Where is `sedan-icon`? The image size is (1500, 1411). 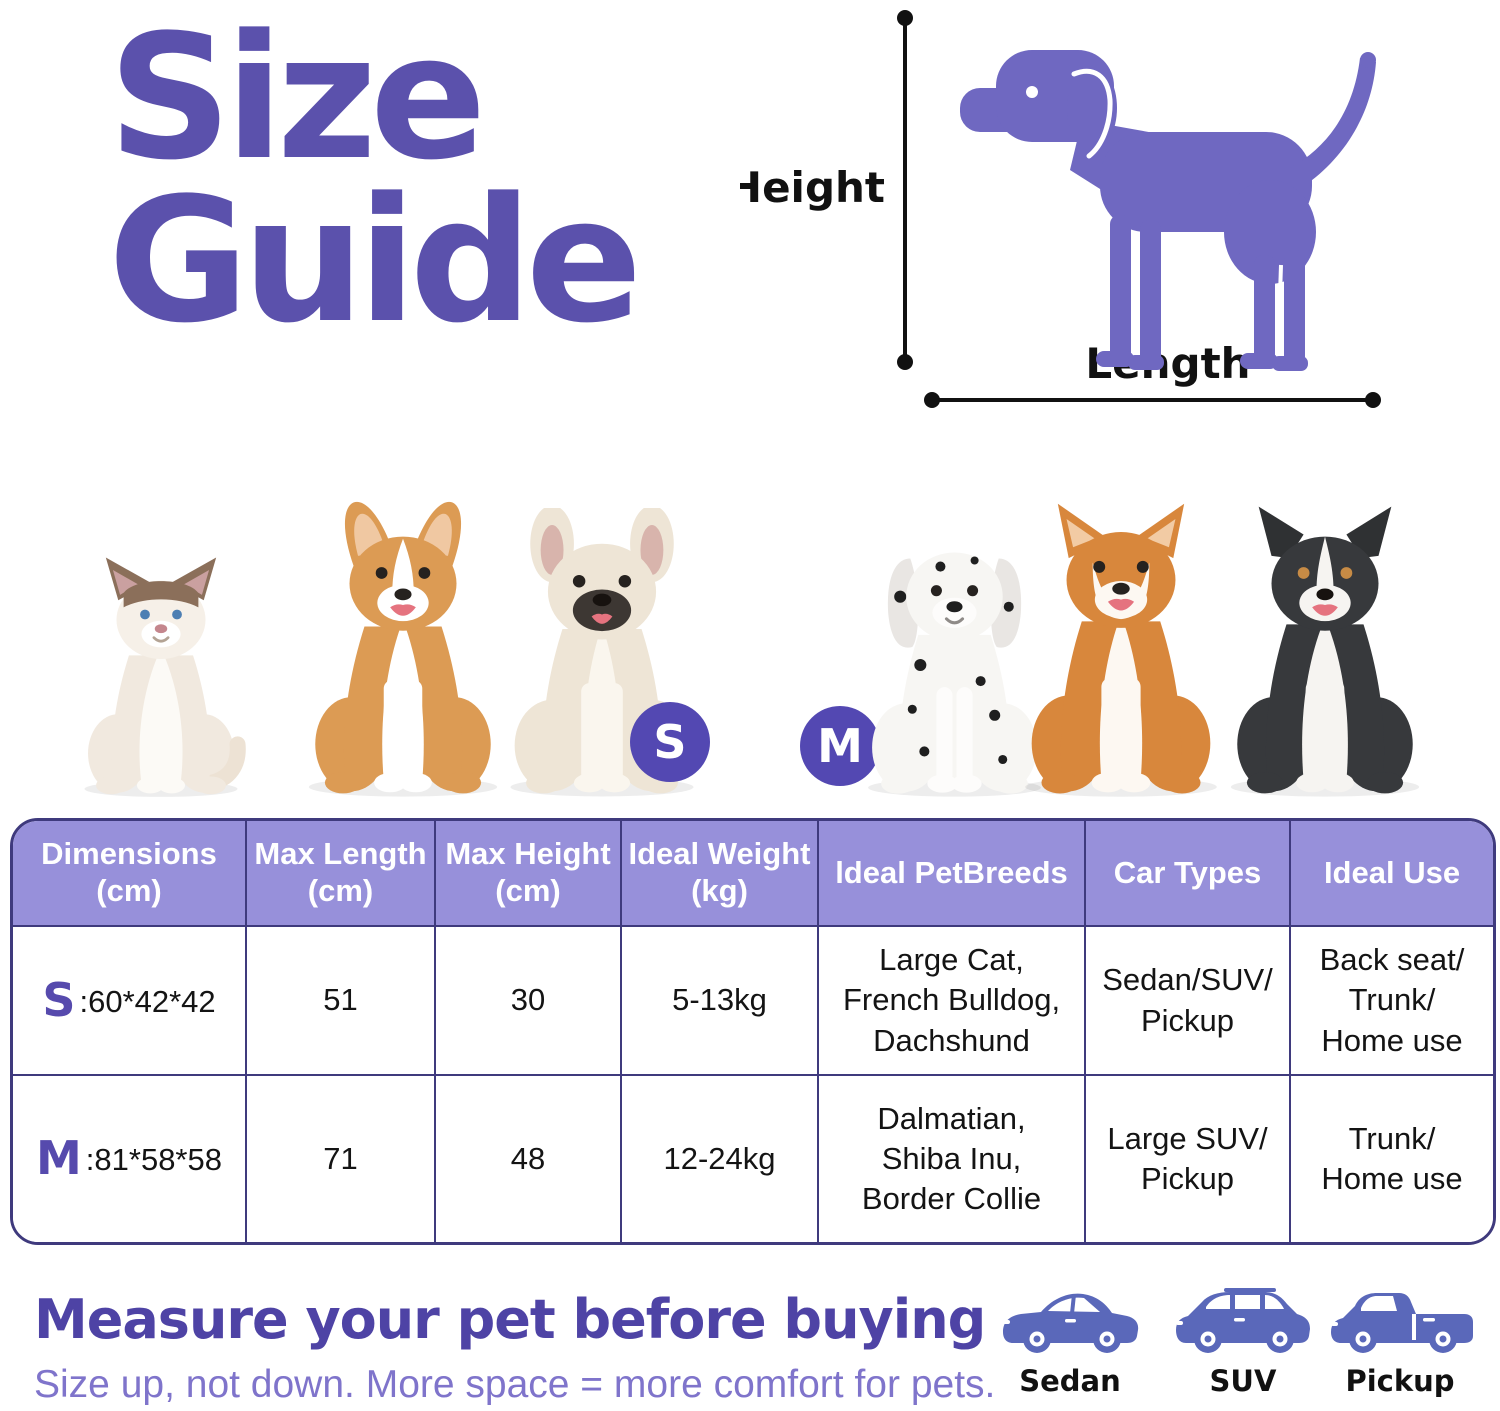 sedan-icon is located at coordinates (1071, 1323).